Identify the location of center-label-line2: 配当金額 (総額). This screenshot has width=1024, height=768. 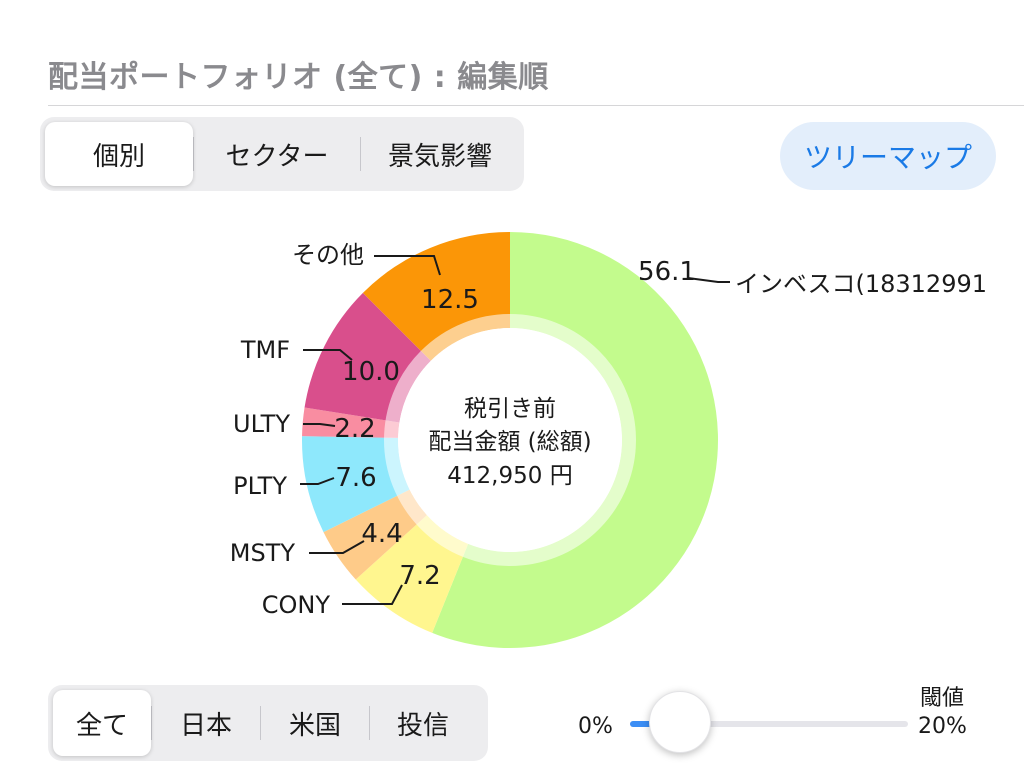
(509, 442).